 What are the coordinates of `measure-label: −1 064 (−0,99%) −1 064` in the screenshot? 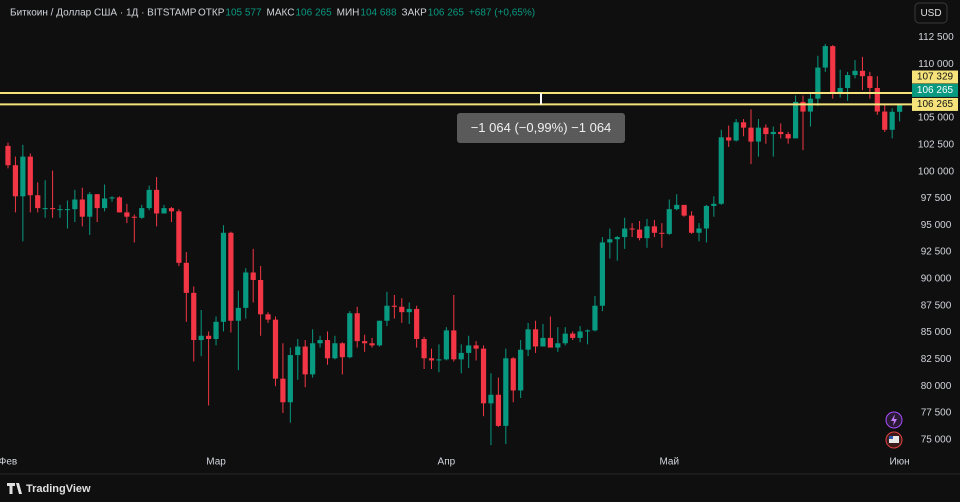 It's located at (541, 127).